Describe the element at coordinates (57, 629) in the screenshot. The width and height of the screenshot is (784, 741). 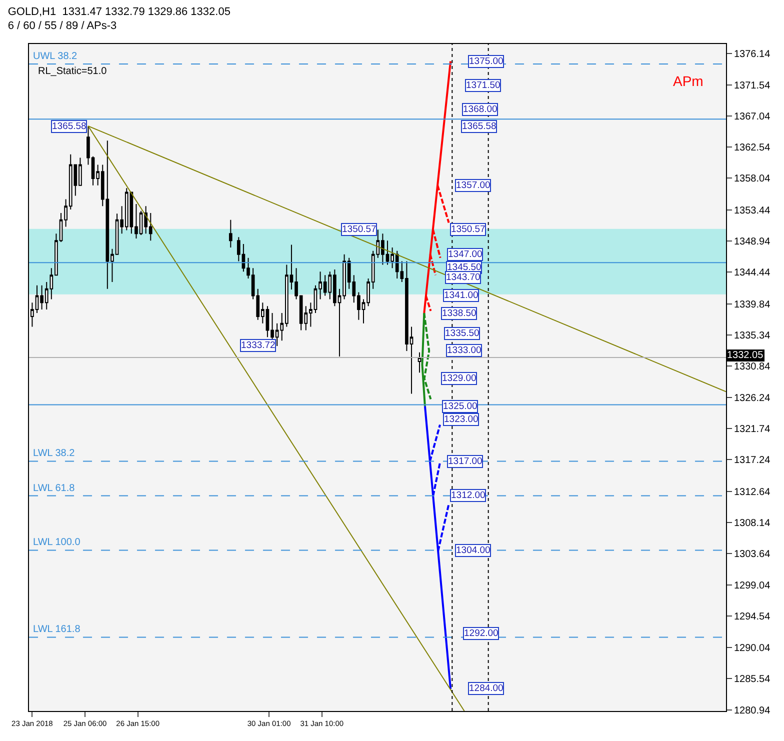
I see `ref-line-label: LWL 161.8` at that location.